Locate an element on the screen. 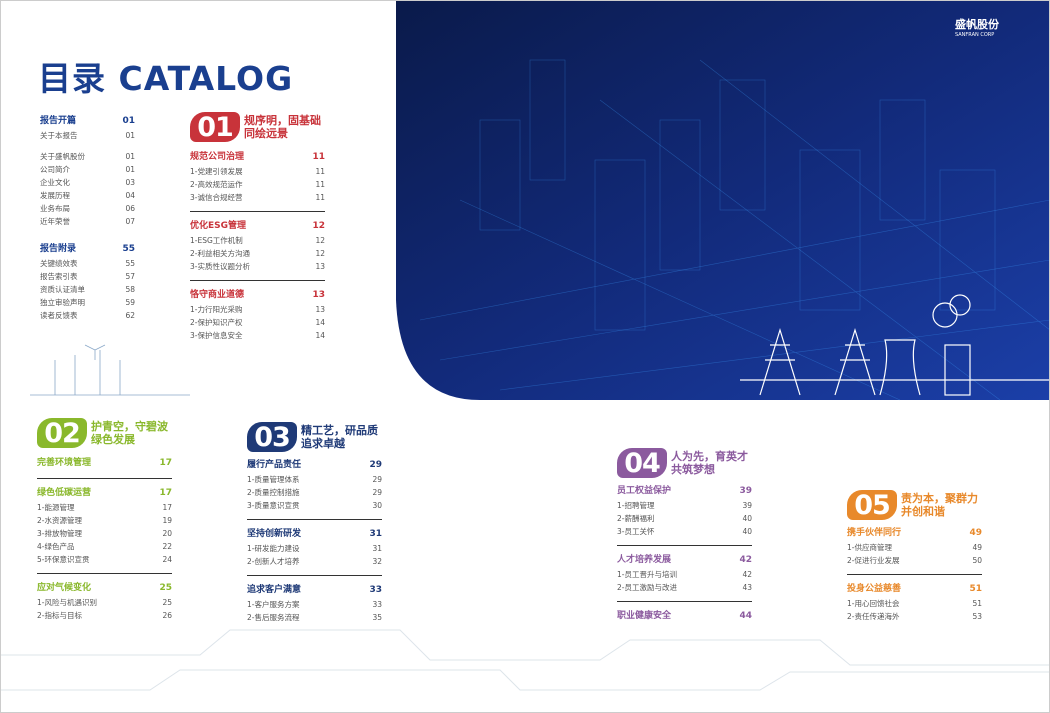 The image size is (1050, 713). section-title: 绿色低碳运营 17 is located at coordinates (104, 493).